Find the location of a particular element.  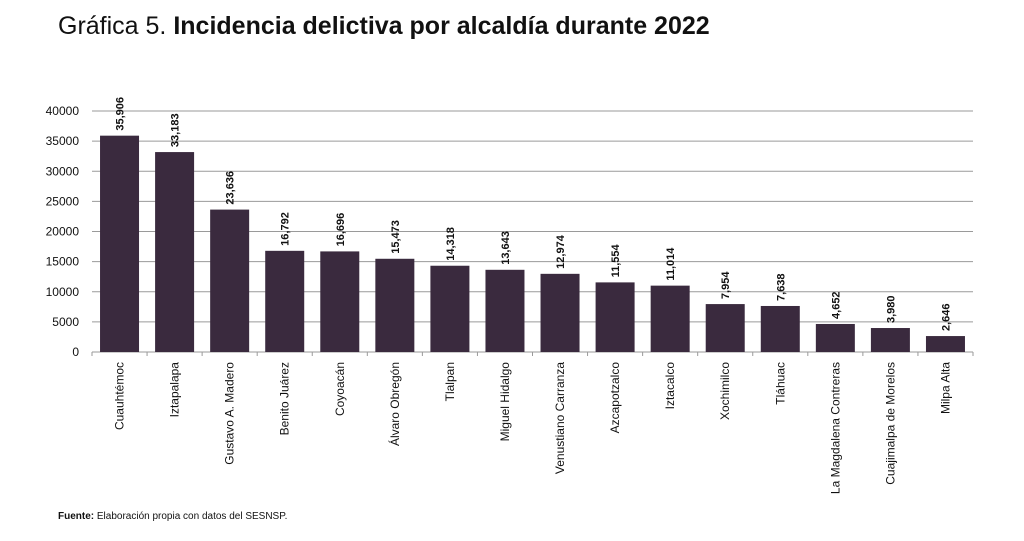

data-label: 16,696 is located at coordinates (341, 230).